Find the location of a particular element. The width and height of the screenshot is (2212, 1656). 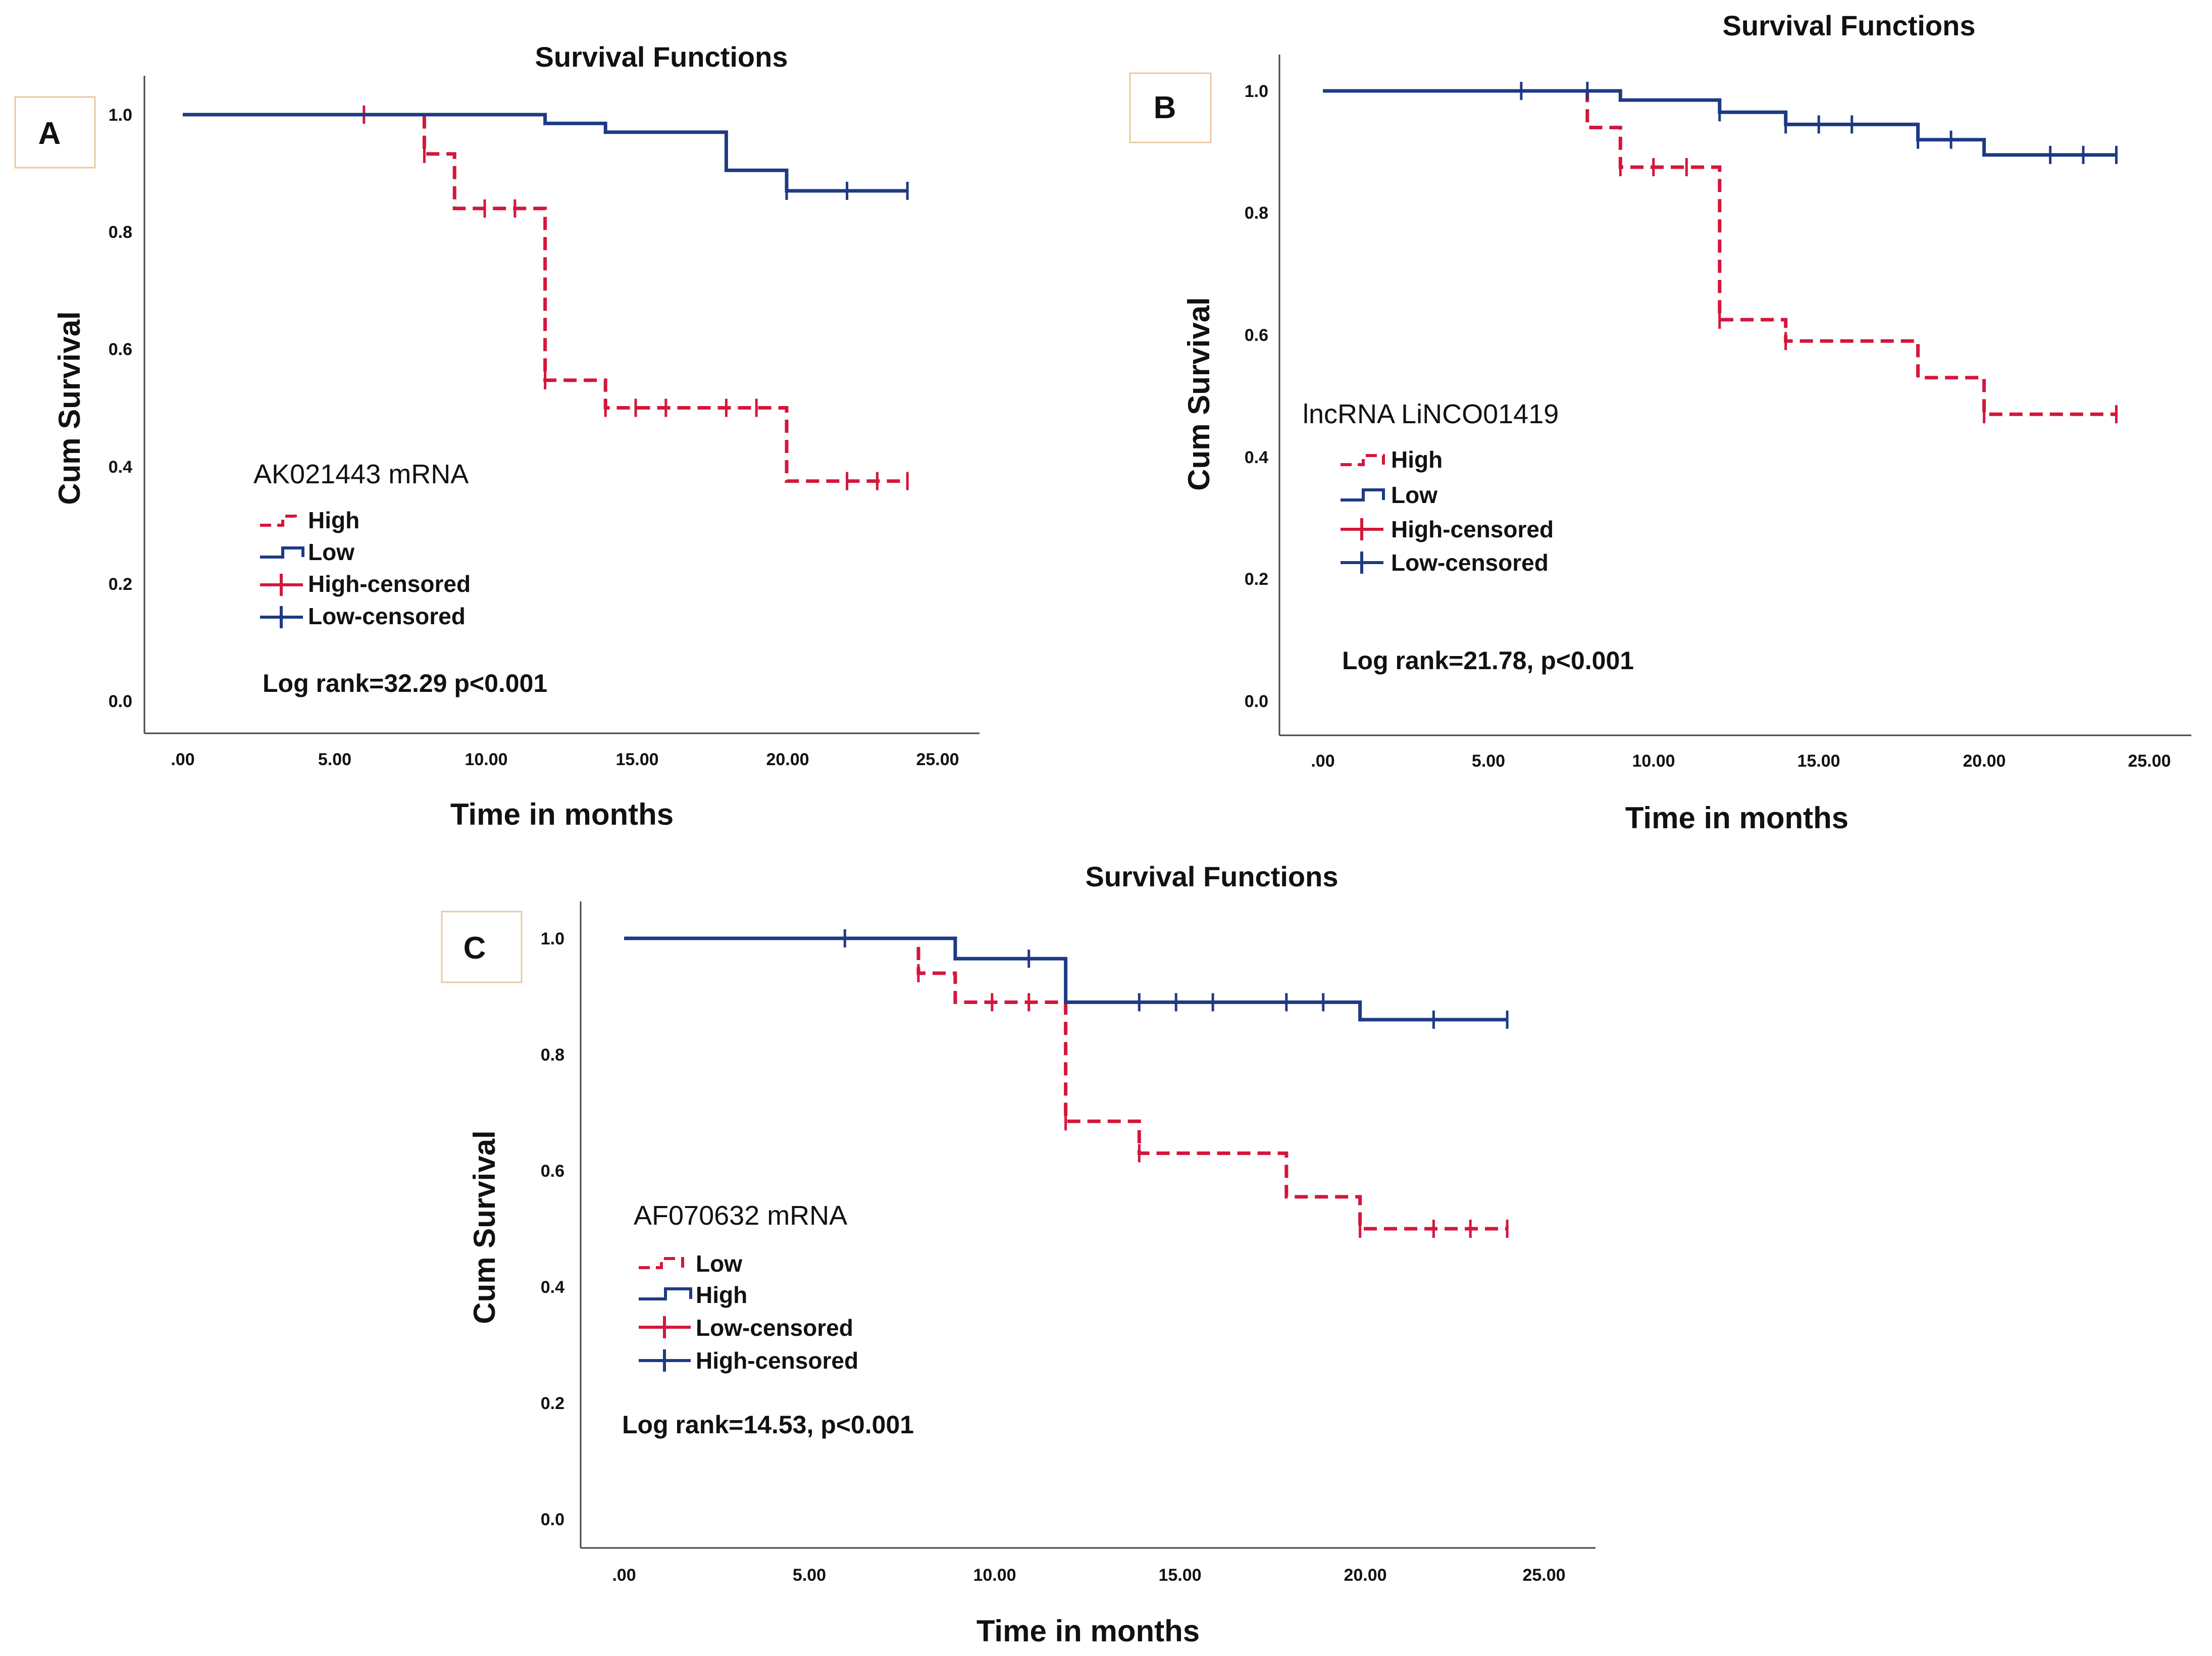

panel-a-plot is located at coordinates (546, 298).